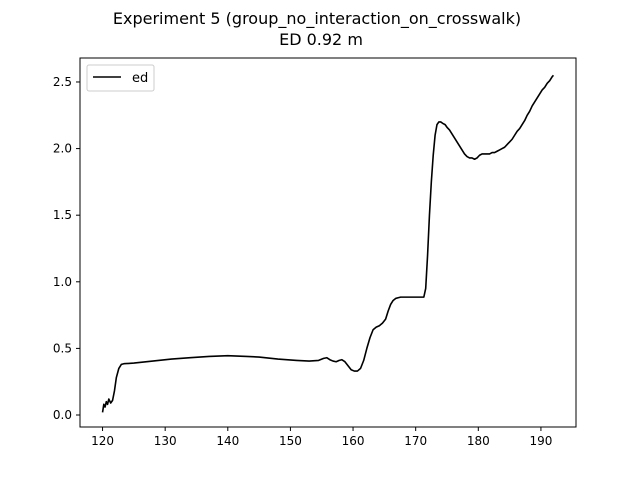 The image size is (640, 484). Describe the element at coordinates (415, 441) in the screenshot. I see `x-tick-label: 170` at that location.